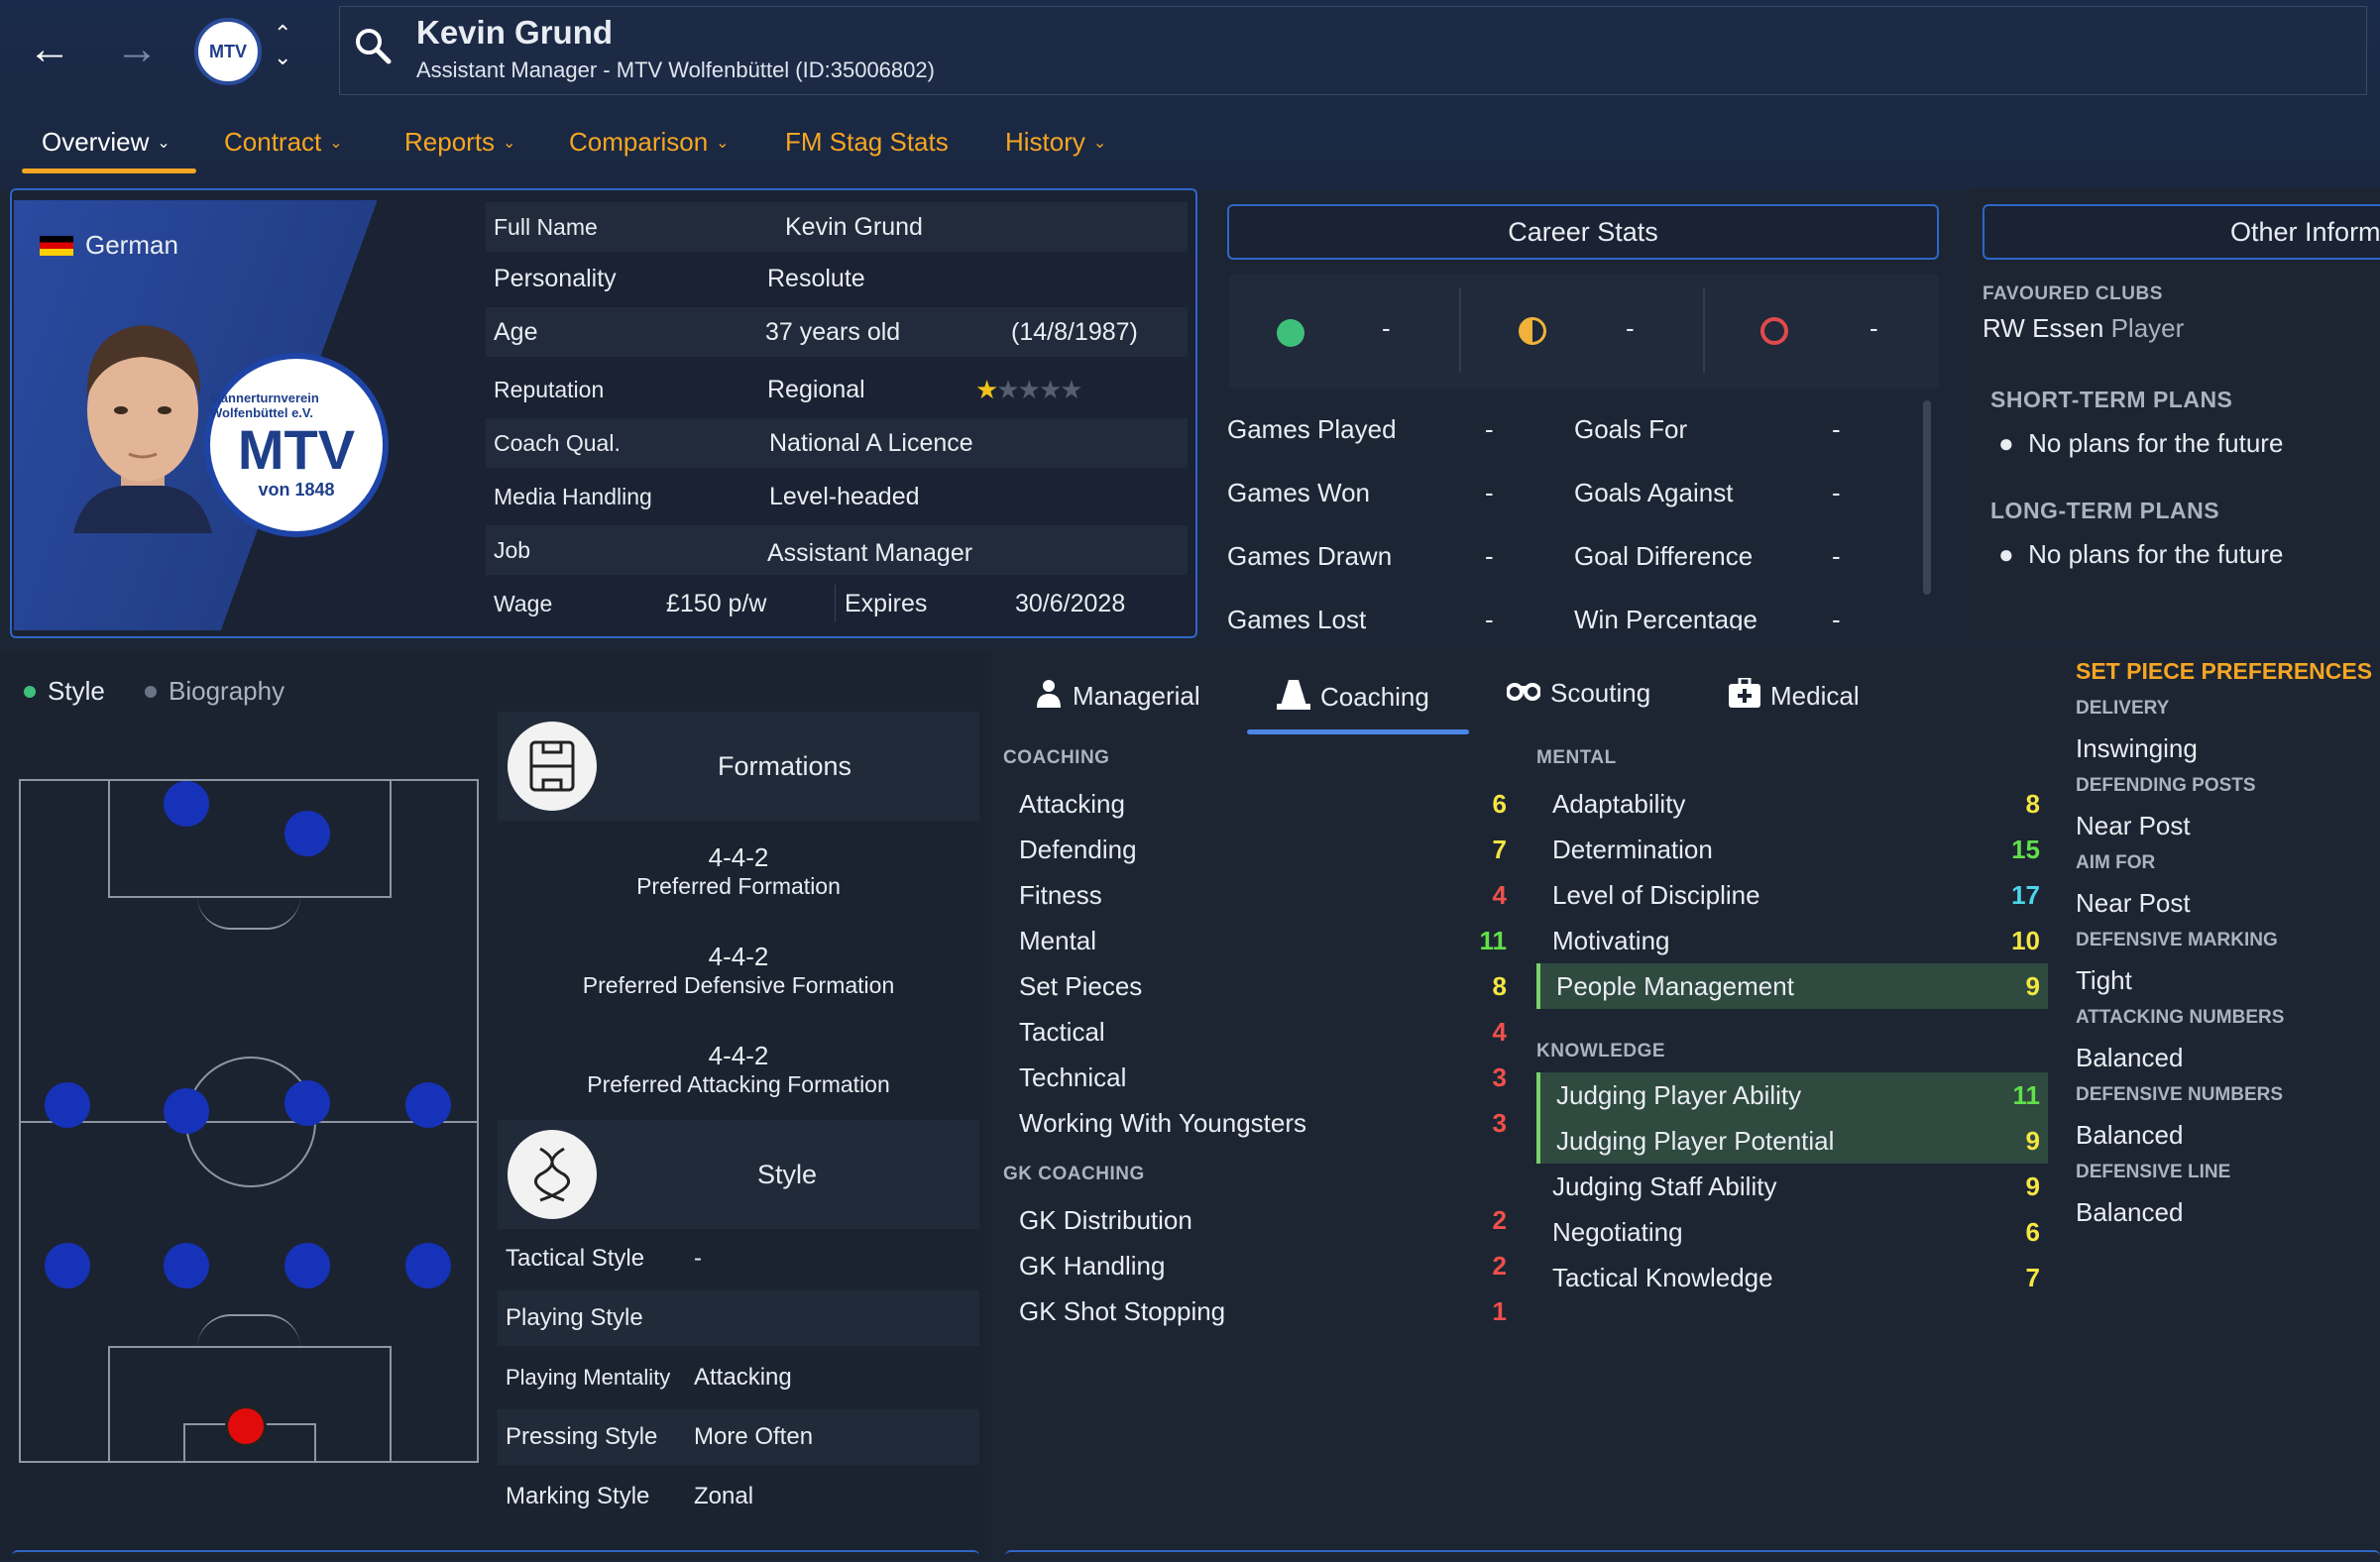 The height and width of the screenshot is (1562, 2380). I want to click on favoured-club-role: Player, so click(2147, 328).